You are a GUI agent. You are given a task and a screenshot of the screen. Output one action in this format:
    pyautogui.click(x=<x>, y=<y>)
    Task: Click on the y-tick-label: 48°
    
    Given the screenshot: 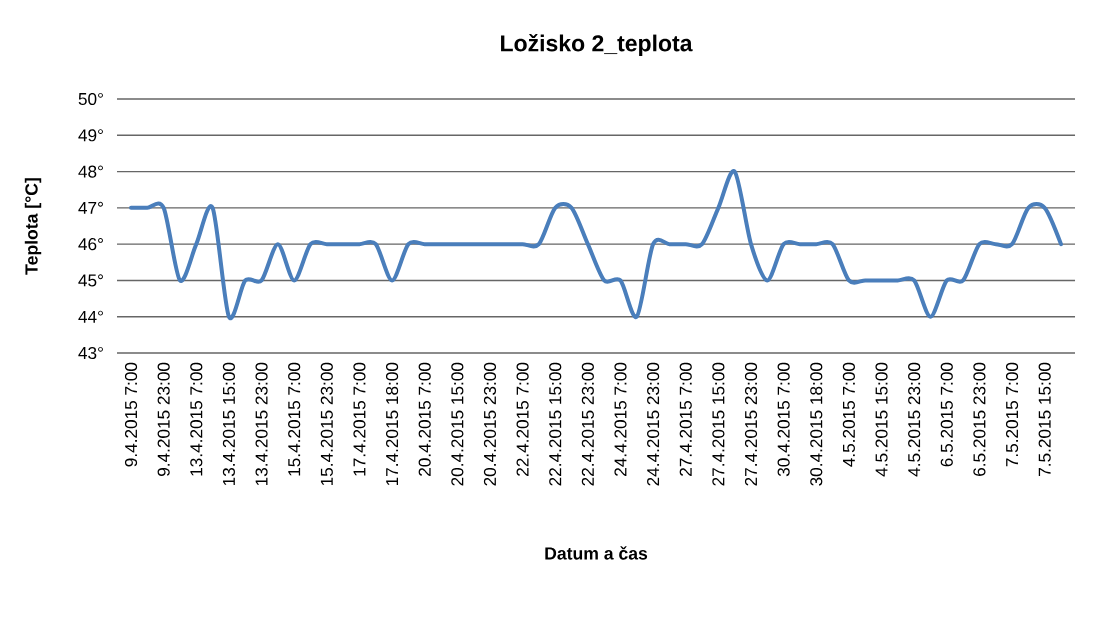 What is the action you would take?
    pyautogui.click(x=90, y=171)
    